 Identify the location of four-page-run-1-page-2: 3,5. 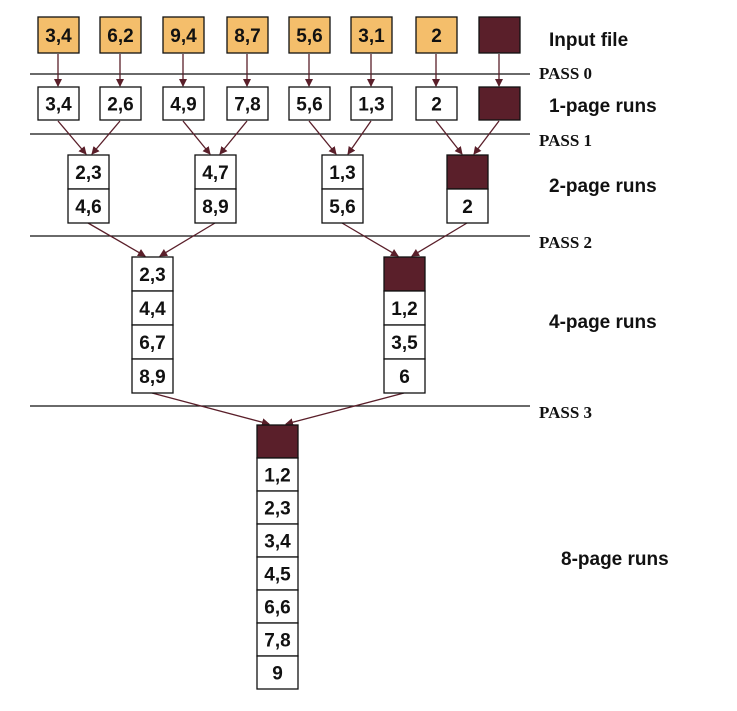
(404, 342).